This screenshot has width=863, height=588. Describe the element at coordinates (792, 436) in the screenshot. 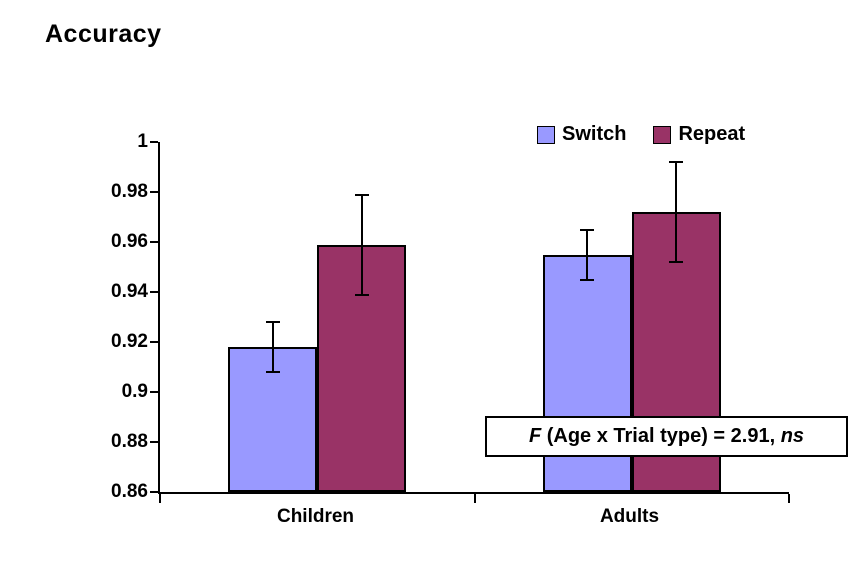

I see `annotation-ns-symbol: ns` at that location.